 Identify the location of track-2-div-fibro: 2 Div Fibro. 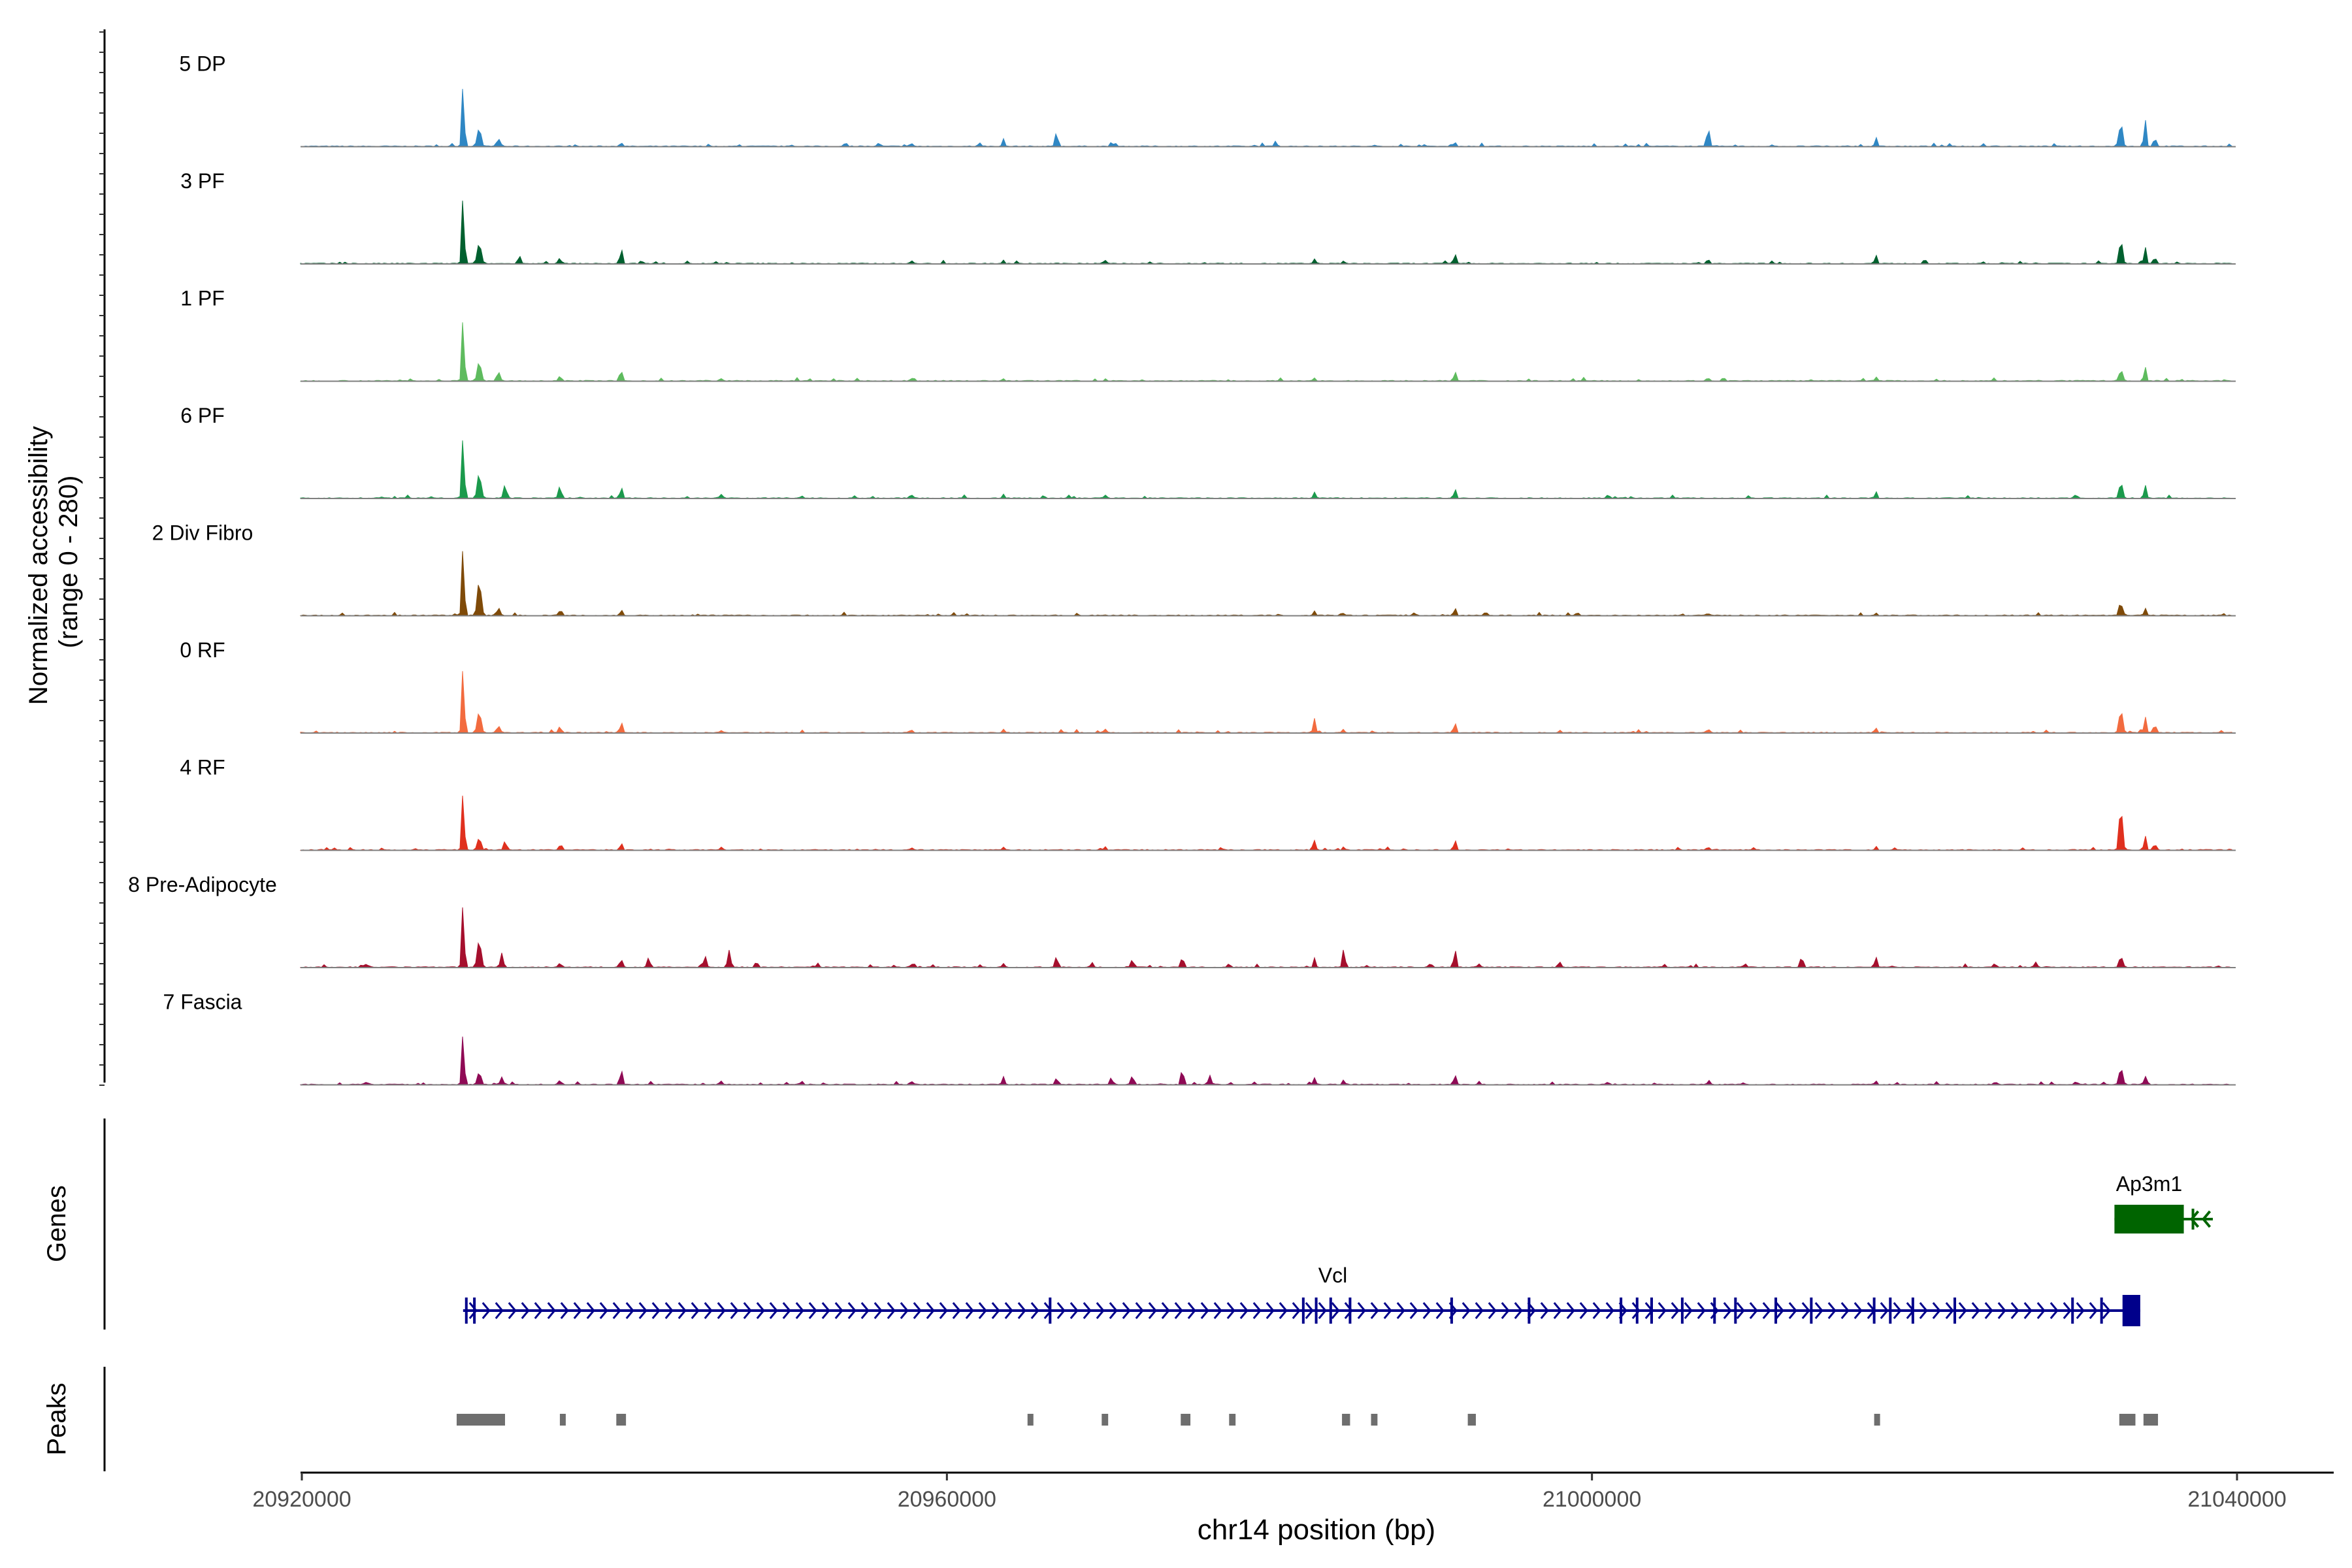
(1194, 569).